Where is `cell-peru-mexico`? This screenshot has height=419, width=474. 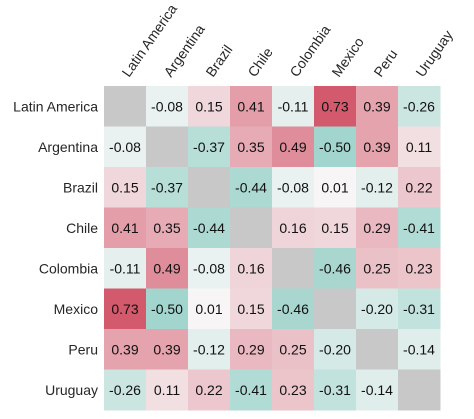 cell-peru-mexico is located at coordinates (335, 349).